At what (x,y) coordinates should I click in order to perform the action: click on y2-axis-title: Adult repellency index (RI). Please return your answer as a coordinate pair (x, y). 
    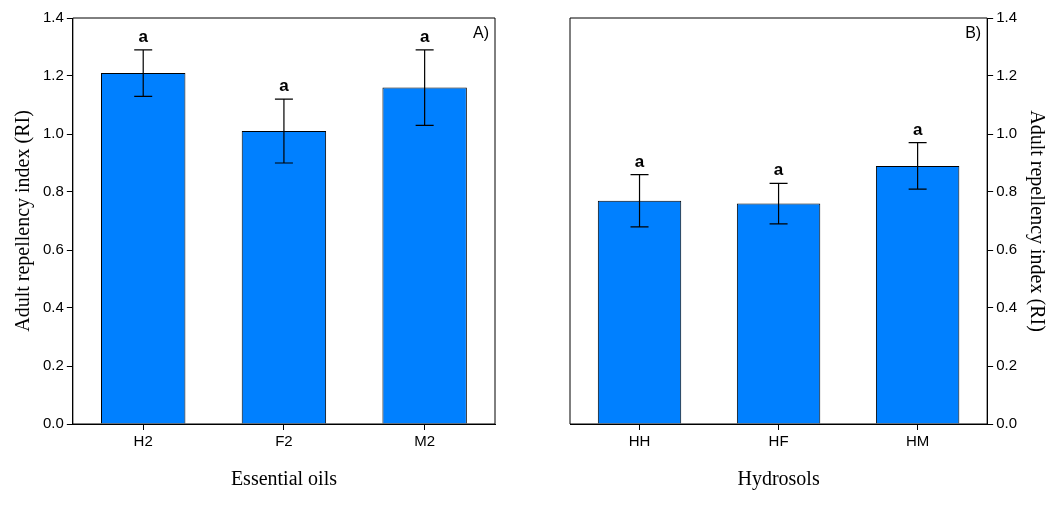
    Looking at the image, I should click on (1037, 221).